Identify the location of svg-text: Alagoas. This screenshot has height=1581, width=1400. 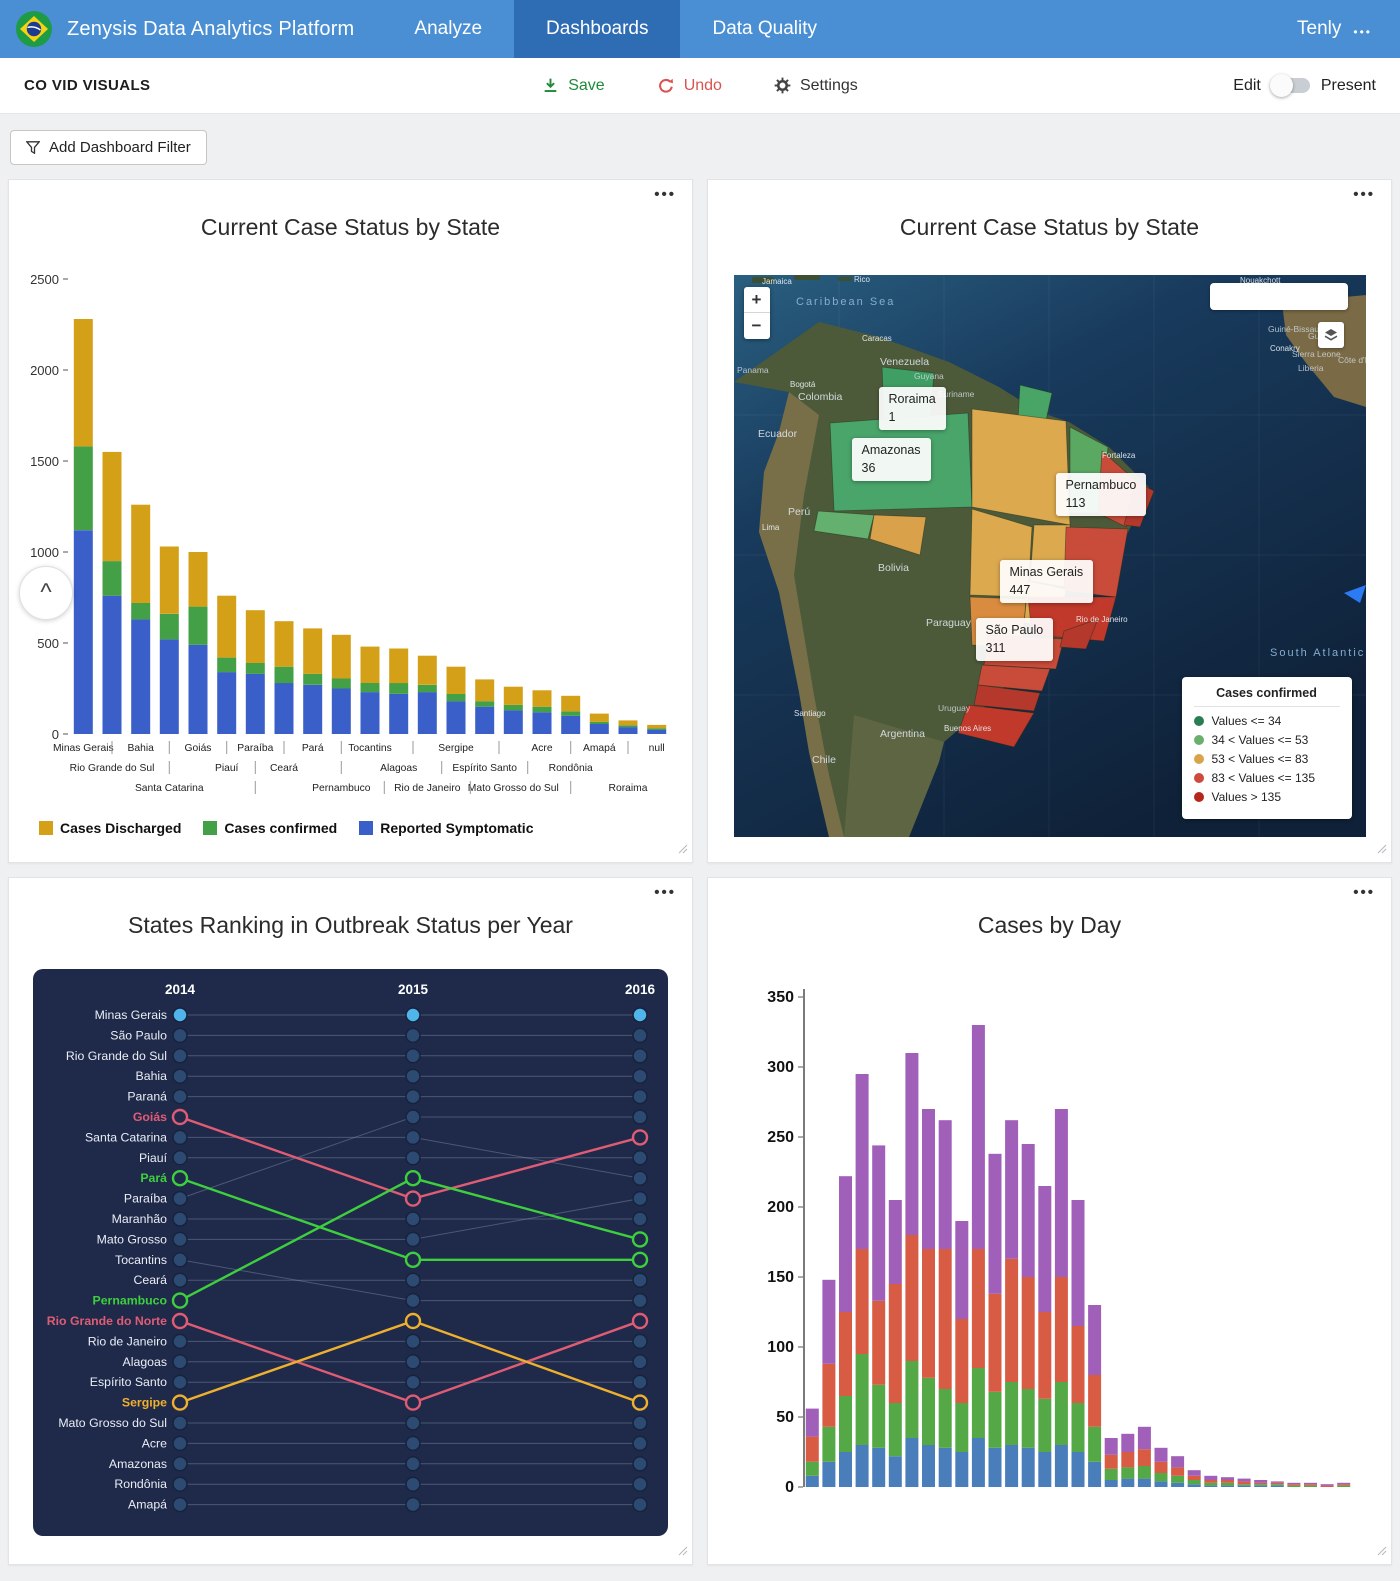
(398, 768).